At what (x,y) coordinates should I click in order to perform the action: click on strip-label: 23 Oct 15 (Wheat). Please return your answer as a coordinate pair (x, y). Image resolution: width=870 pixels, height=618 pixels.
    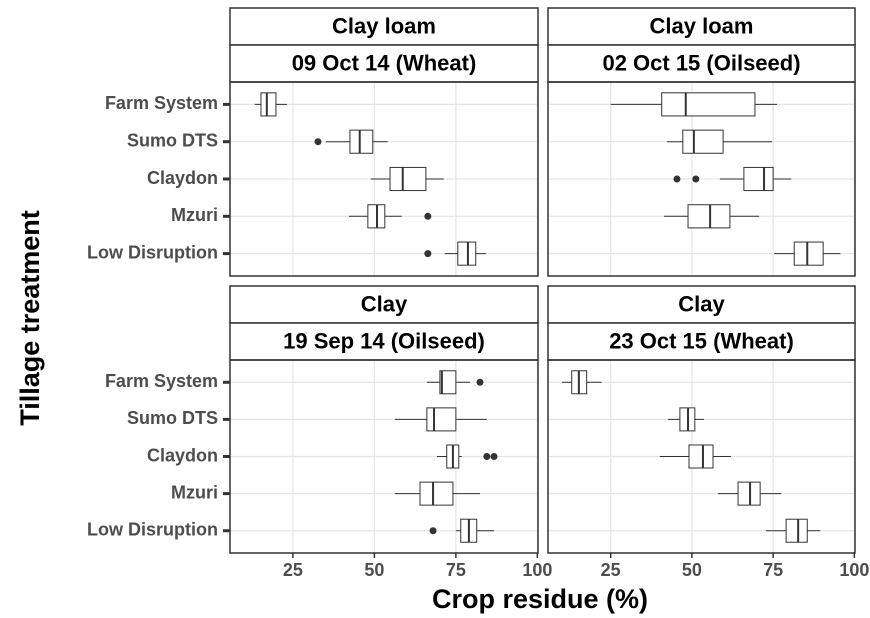
    Looking at the image, I should click on (701, 340).